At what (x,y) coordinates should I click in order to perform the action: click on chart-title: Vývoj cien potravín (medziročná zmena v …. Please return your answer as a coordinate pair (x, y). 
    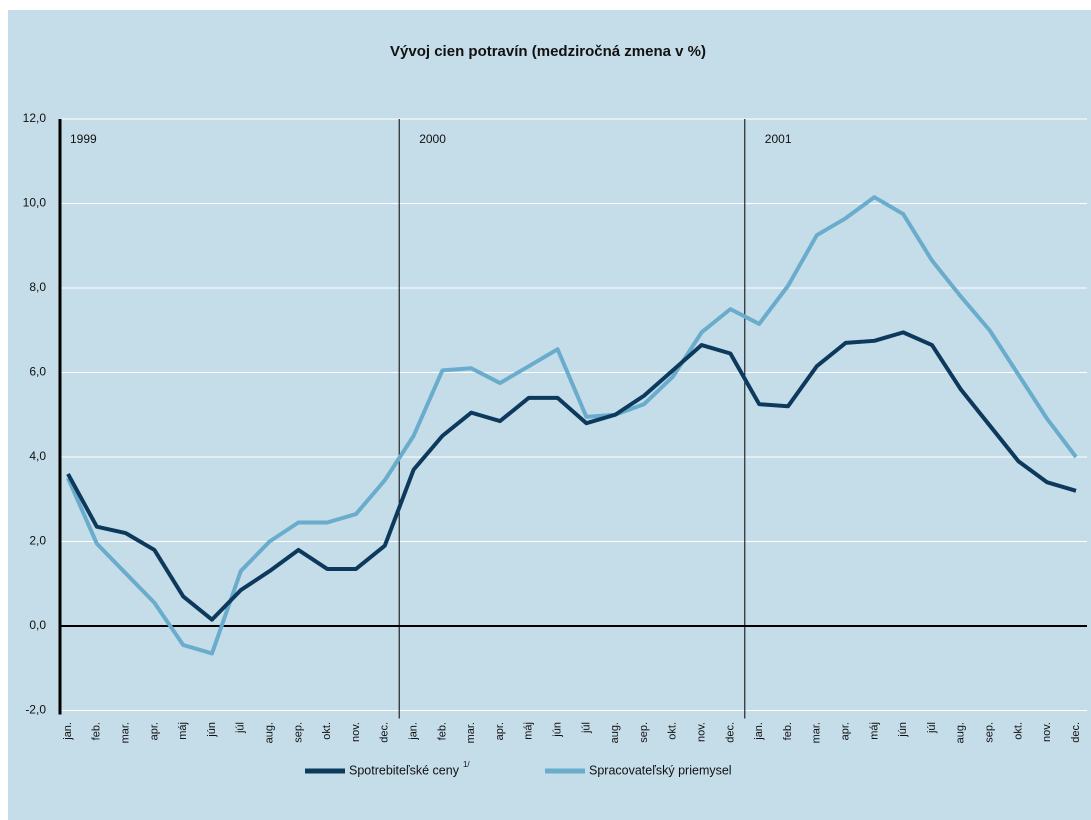
    Looking at the image, I should click on (548, 51).